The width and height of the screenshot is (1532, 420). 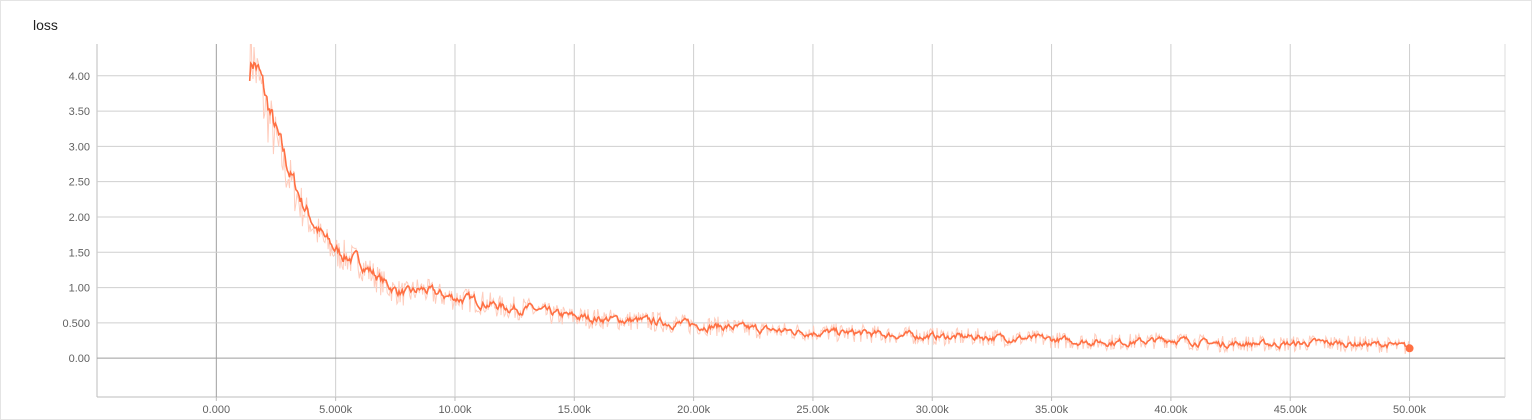 I want to click on x-tick-label: 35.00k, so click(x=1052, y=410).